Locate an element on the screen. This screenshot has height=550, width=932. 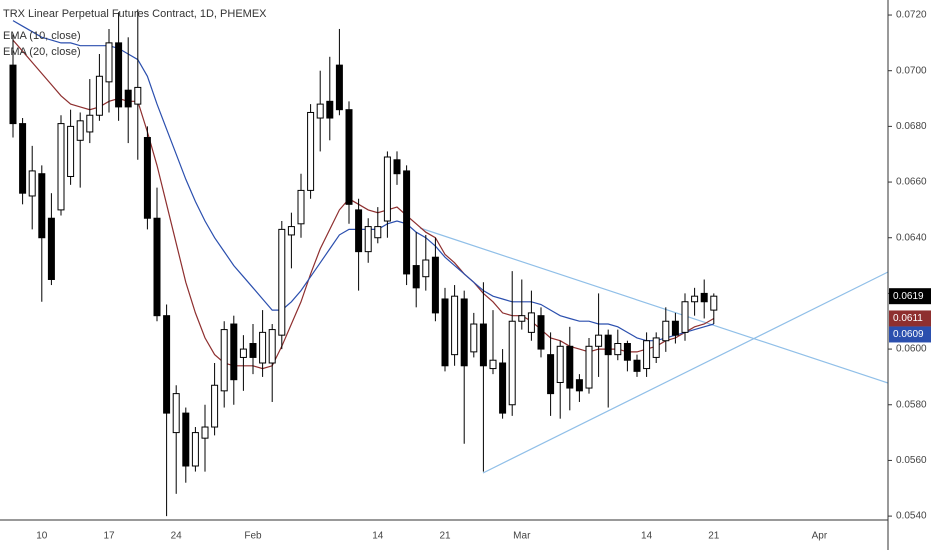
price-badge-label: 0.0619 is located at coordinates (908, 296).